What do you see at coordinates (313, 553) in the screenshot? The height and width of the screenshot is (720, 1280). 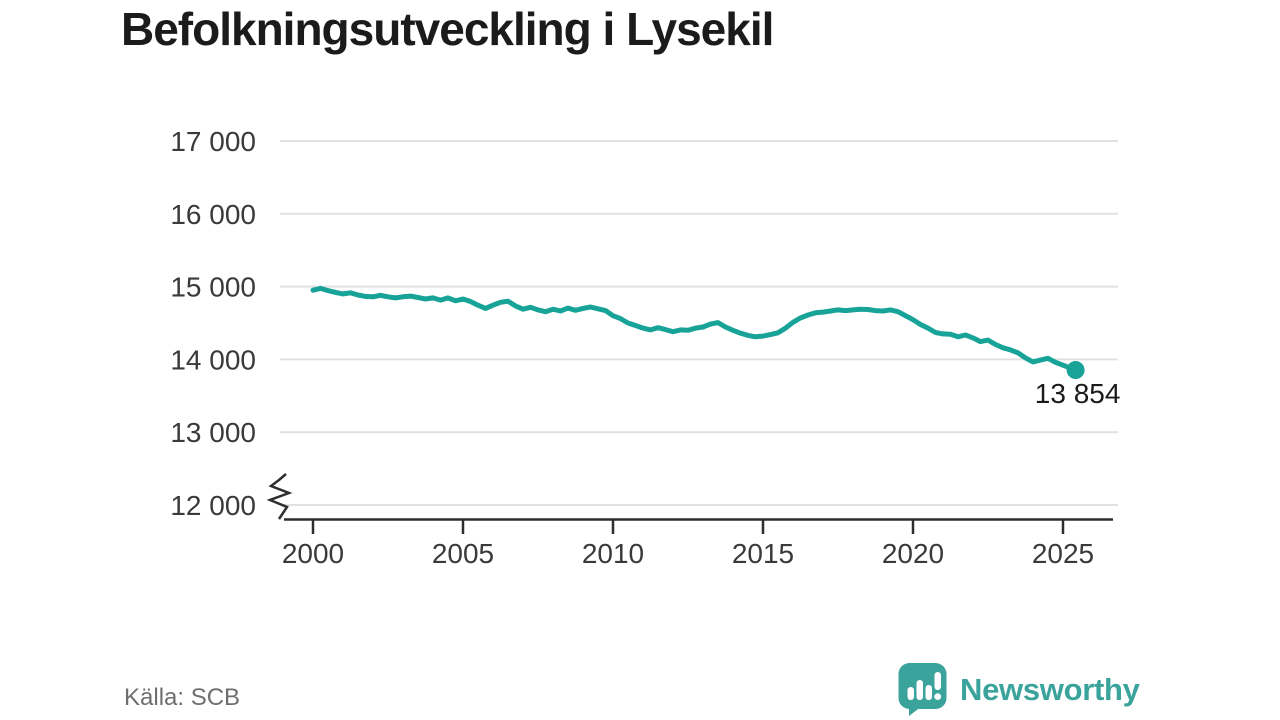 I see `x-tick-label: 2000` at bounding box center [313, 553].